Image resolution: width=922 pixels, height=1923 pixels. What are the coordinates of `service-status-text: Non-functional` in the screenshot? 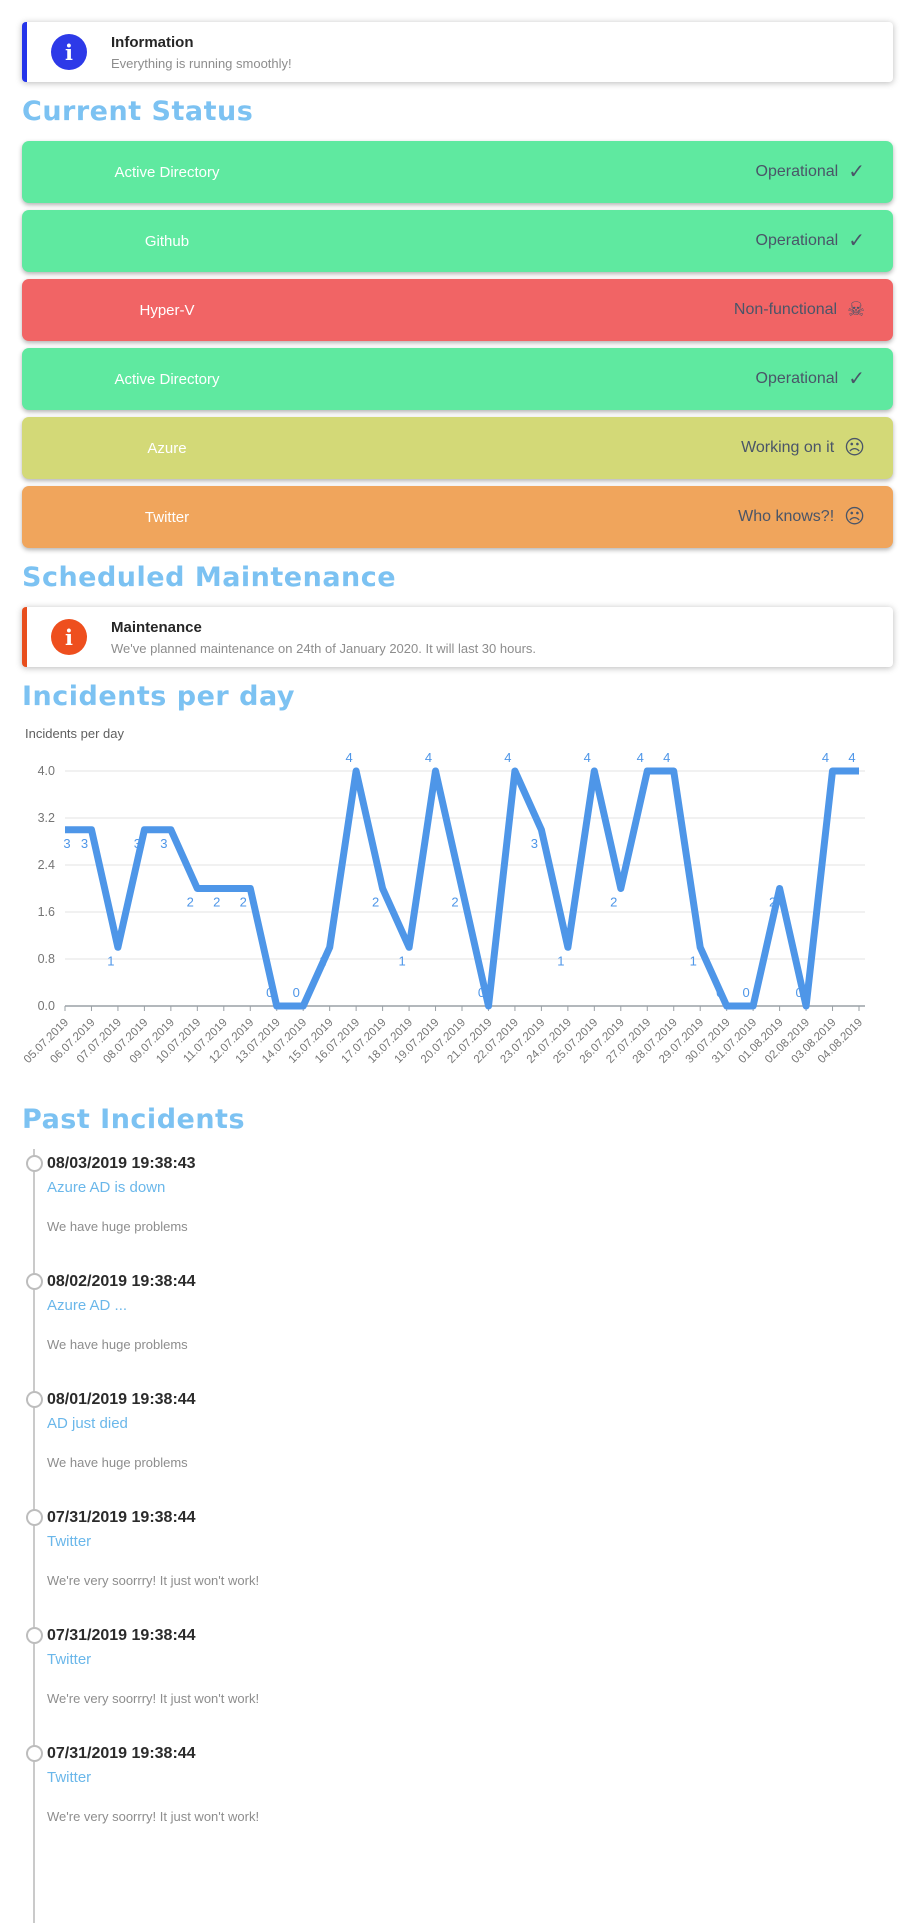 It's located at (785, 309).